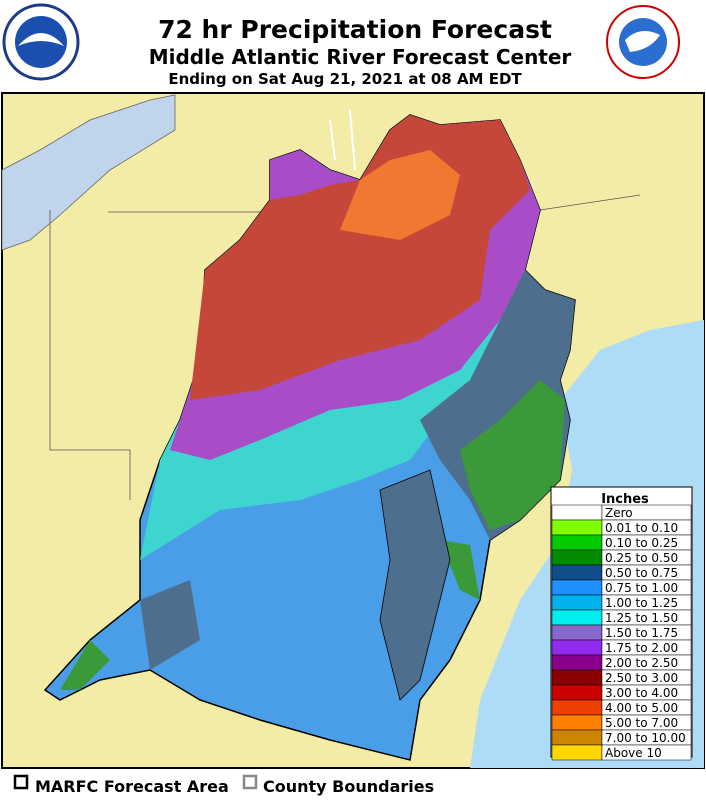 The width and height of the screenshot is (706, 800). What do you see at coordinates (641, 708) in the screenshot?
I see `legend-label: 4.00 to 5.00` at bounding box center [641, 708].